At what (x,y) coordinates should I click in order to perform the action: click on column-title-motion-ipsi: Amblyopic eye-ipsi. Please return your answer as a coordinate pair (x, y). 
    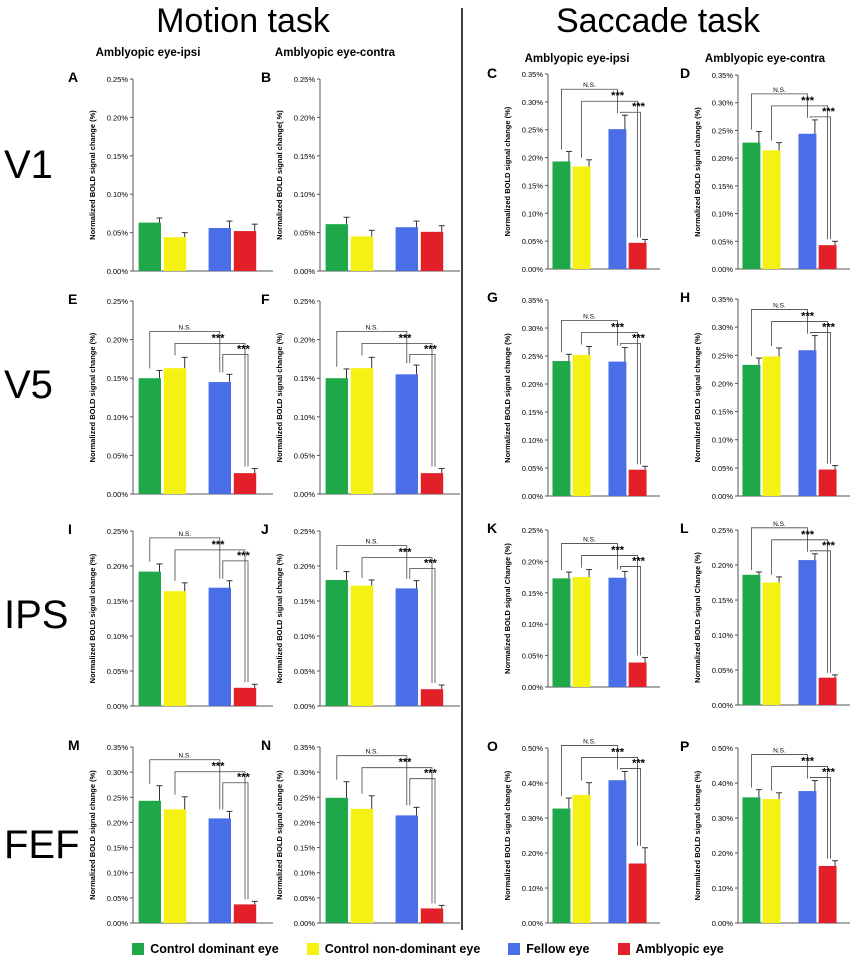
    Looking at the image, I should click on (148, 53).